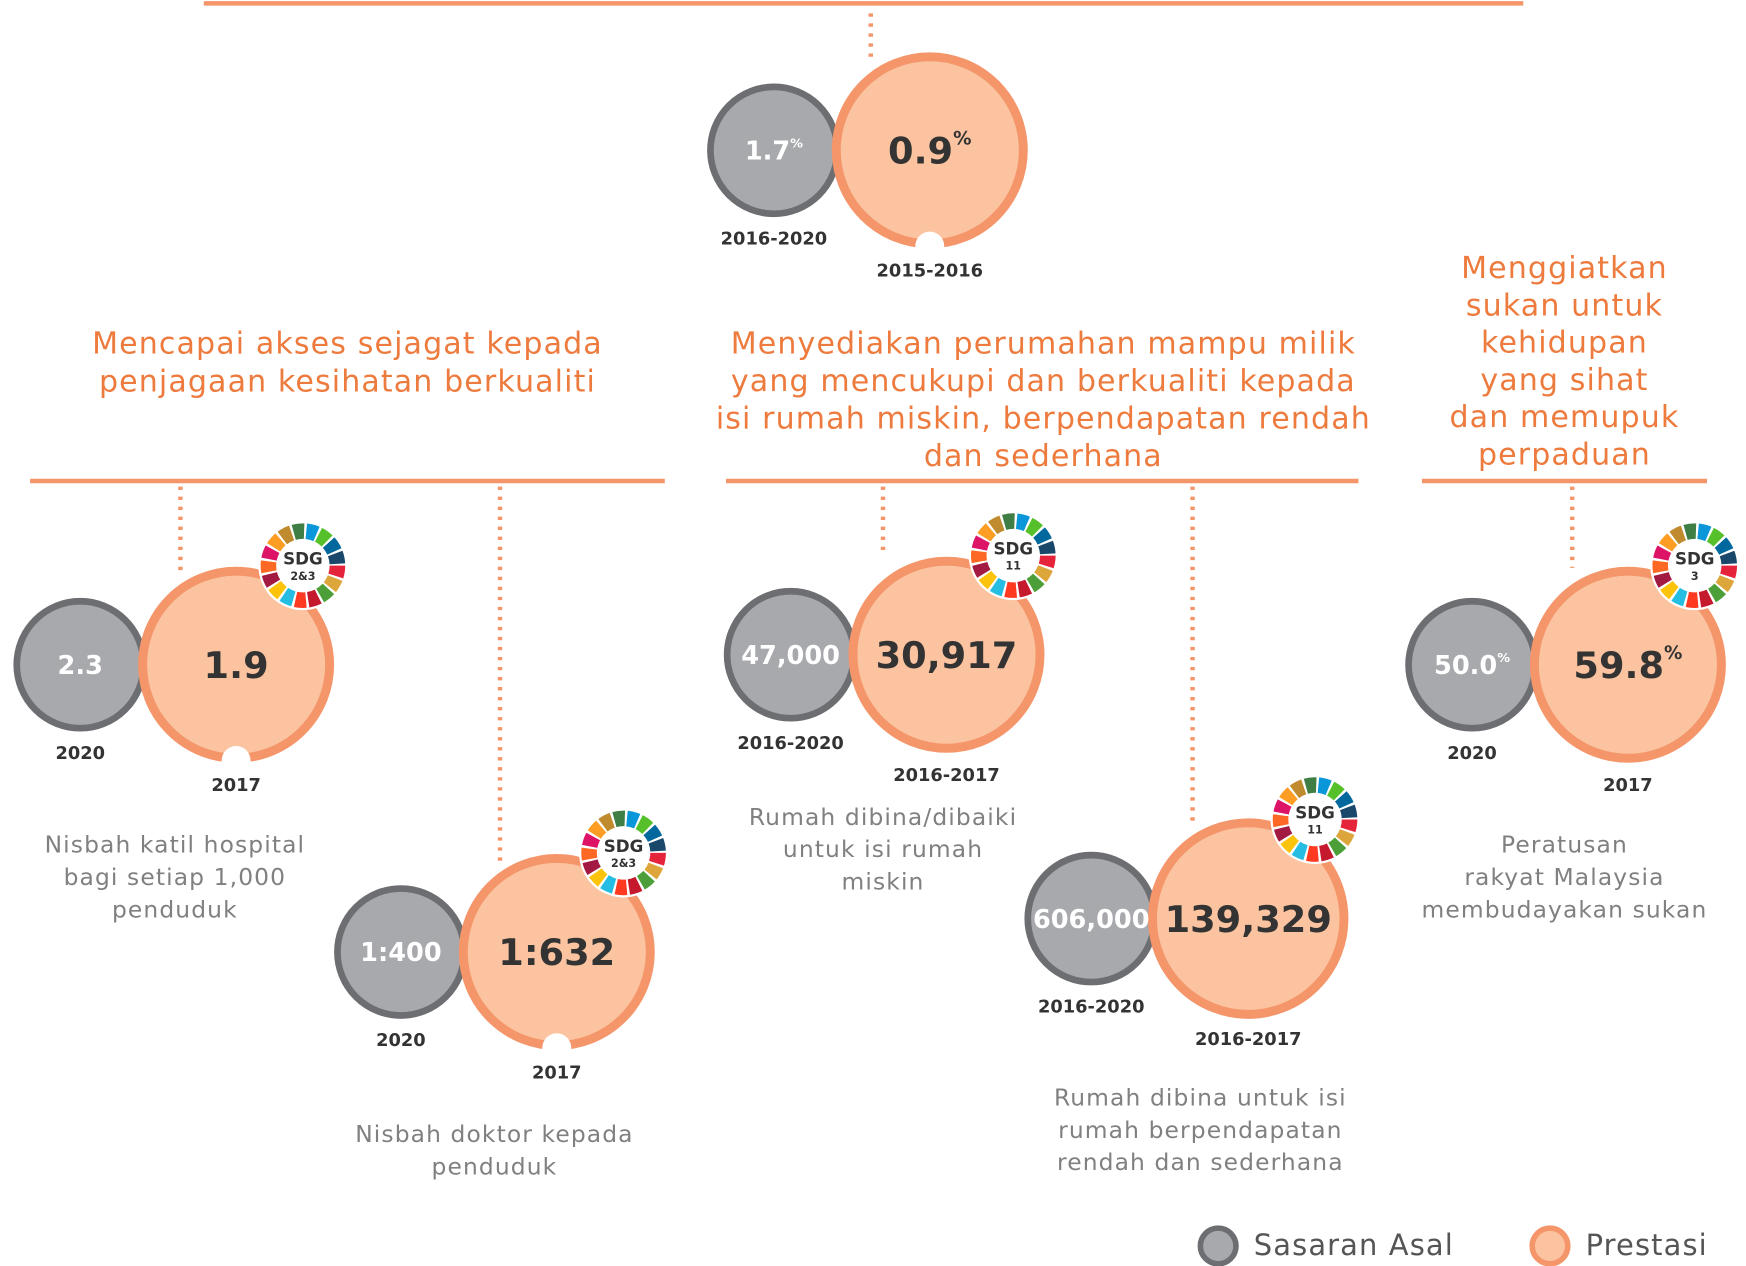  Describe the element at coordinates (1043, 344) in the screenshot. I see `section-heading: Menyediakan perumahan mampu milik` at that location.